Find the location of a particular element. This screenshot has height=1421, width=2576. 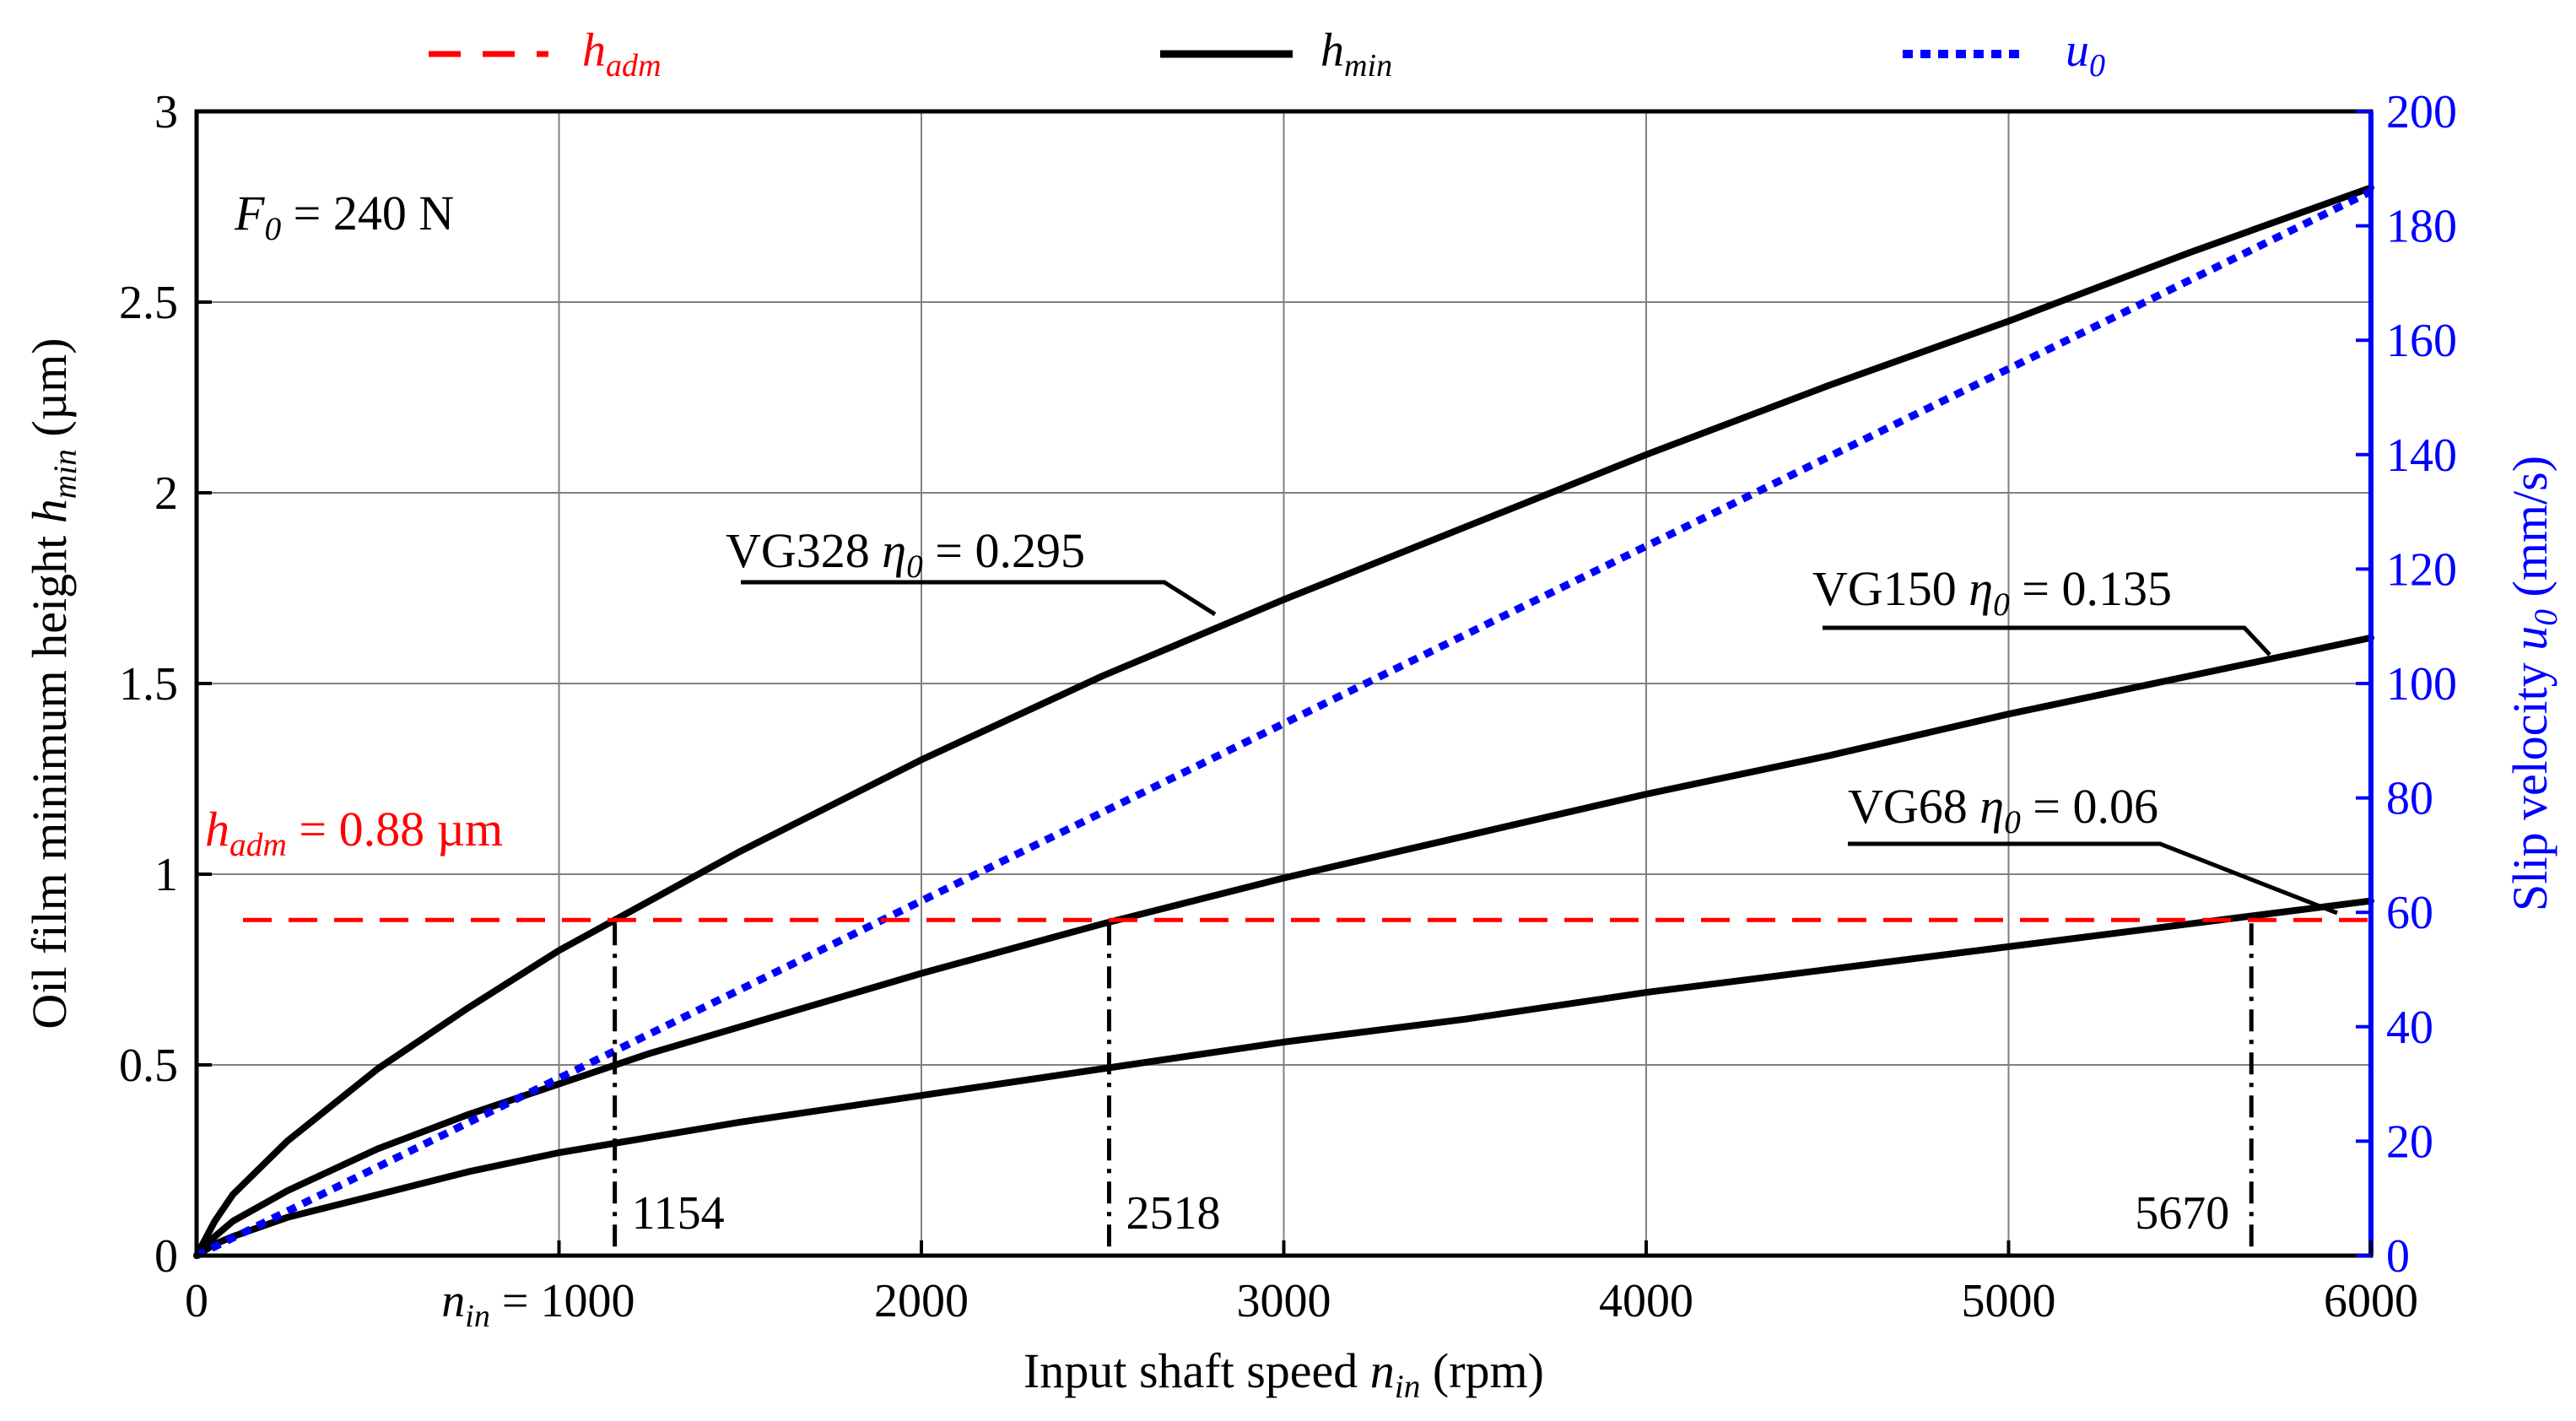

load-annotation: F0 = 240 N is located at coordinates (344, 216).